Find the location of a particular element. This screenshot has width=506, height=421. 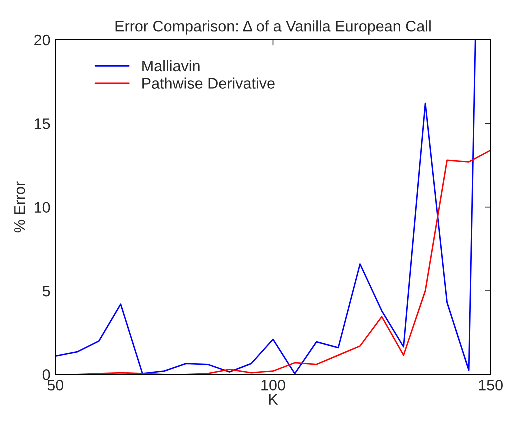

y-tick-label: 10 is located at coordinates (42, 208).